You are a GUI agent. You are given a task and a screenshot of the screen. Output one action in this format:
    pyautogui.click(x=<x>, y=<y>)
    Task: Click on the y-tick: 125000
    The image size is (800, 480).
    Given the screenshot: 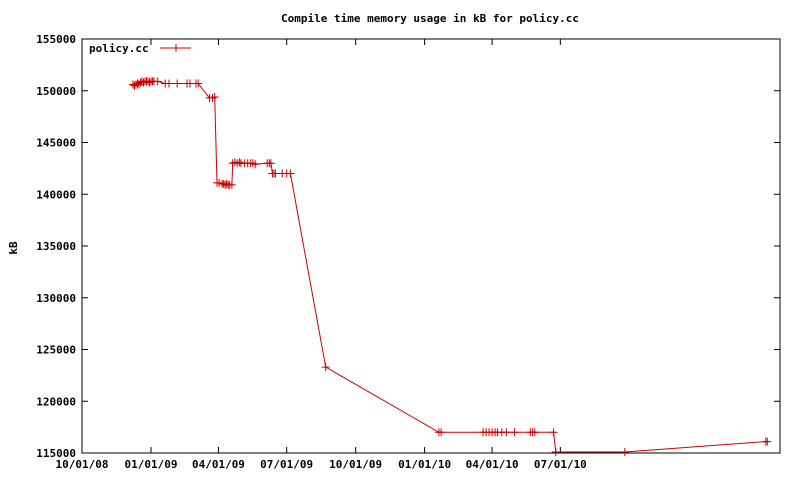 What is the action you would take?
    pyautogui.click(x=408, y=350)
    